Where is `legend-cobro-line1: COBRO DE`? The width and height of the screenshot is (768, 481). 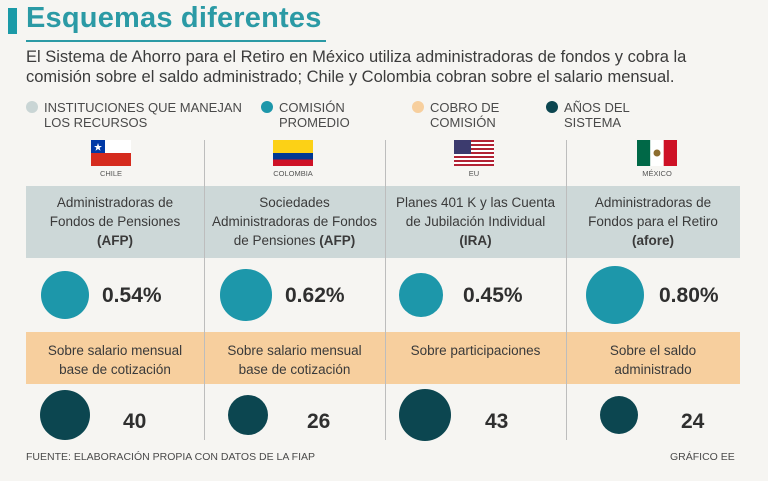 legend-cobro-line1: COBRO DE is located at coordinates (465, 107).